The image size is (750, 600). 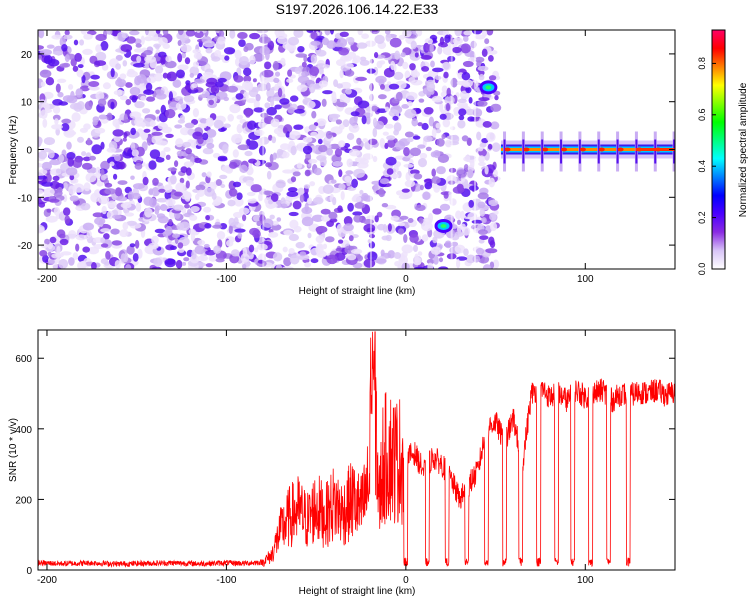 I want to click on colorbar-tick-label: 0.6, so click(x=702, y=115).